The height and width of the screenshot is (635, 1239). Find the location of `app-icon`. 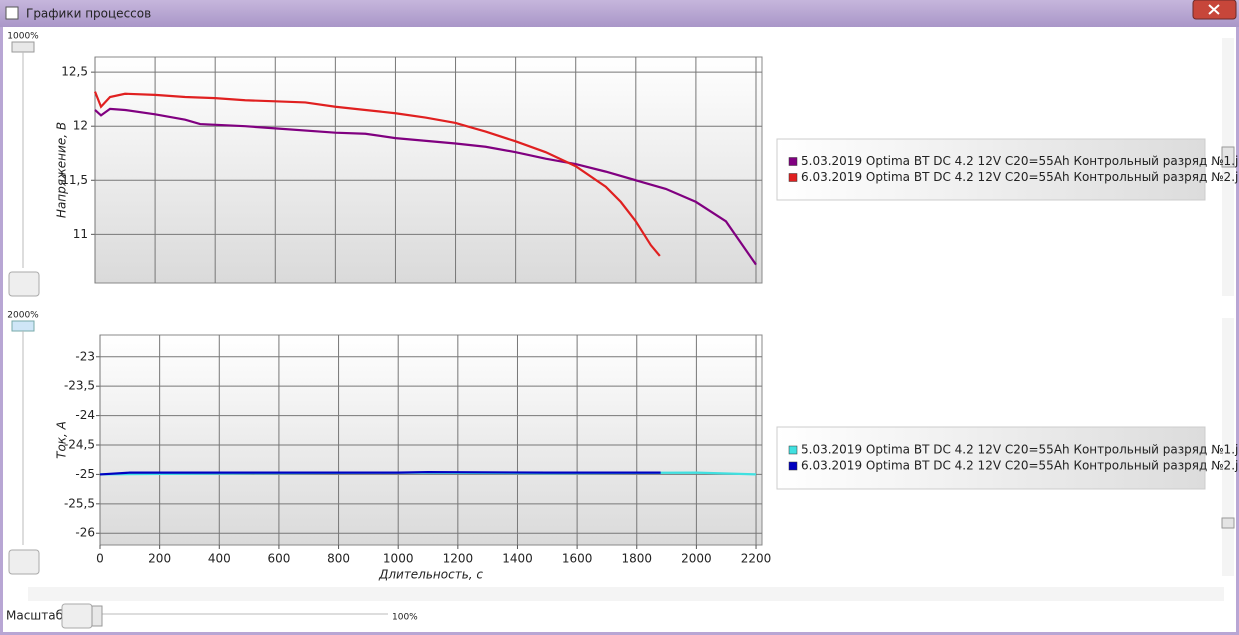

app-icon is located at coordinates (12, 13).